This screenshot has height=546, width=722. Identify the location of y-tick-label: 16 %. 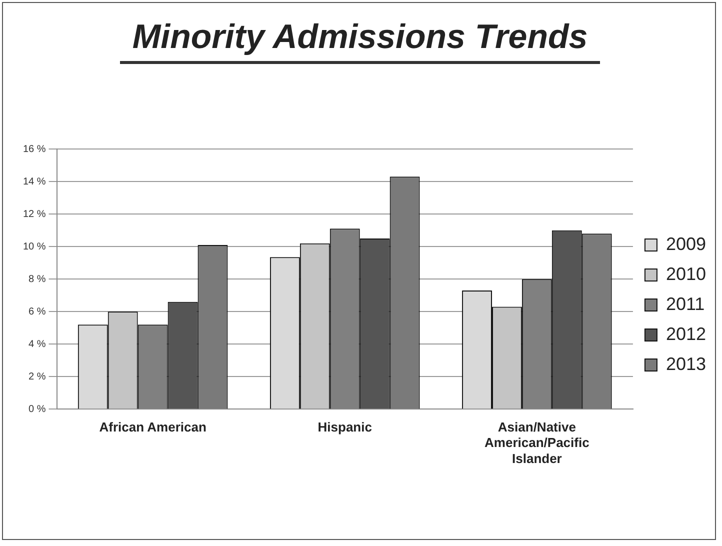
(34, 149).